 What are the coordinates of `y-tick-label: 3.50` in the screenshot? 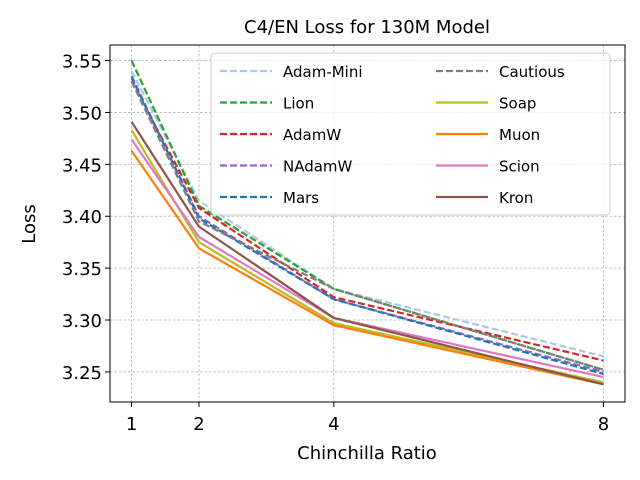 It's located at (82, 113).